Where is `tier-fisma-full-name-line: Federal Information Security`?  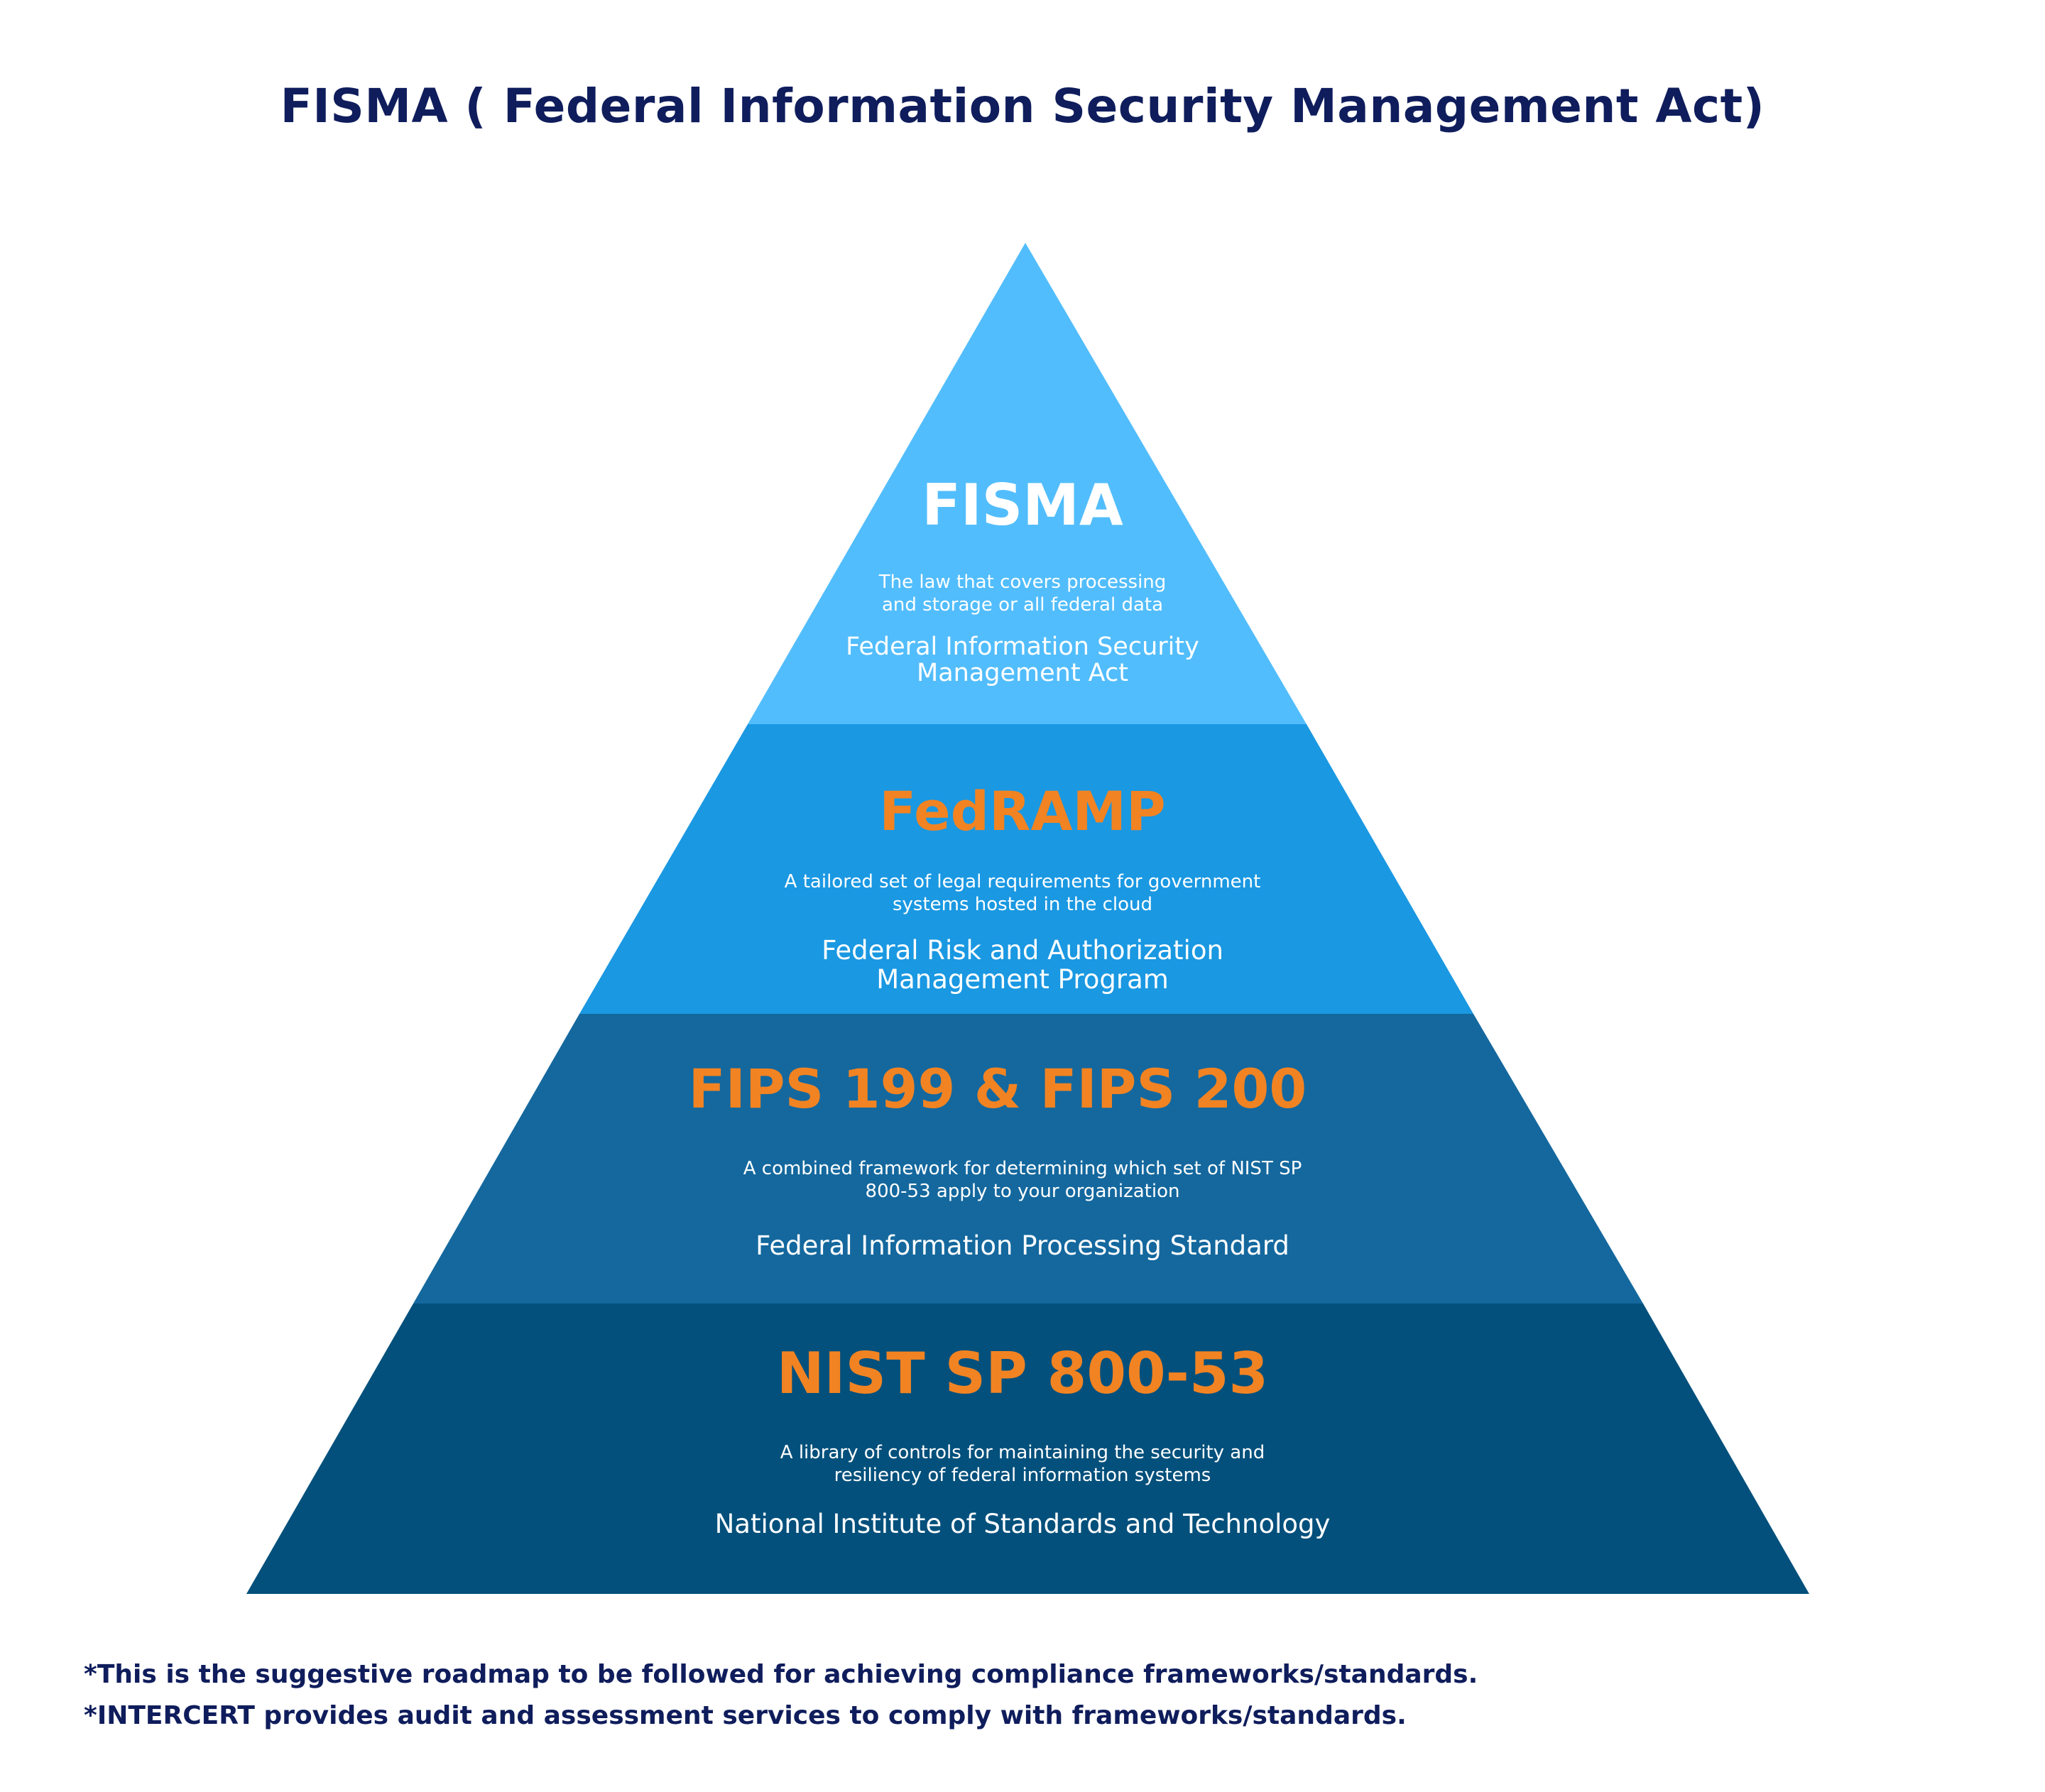 tier-fisma-full-name-line: Federal Information Security is located at coordinates (1022, 647).